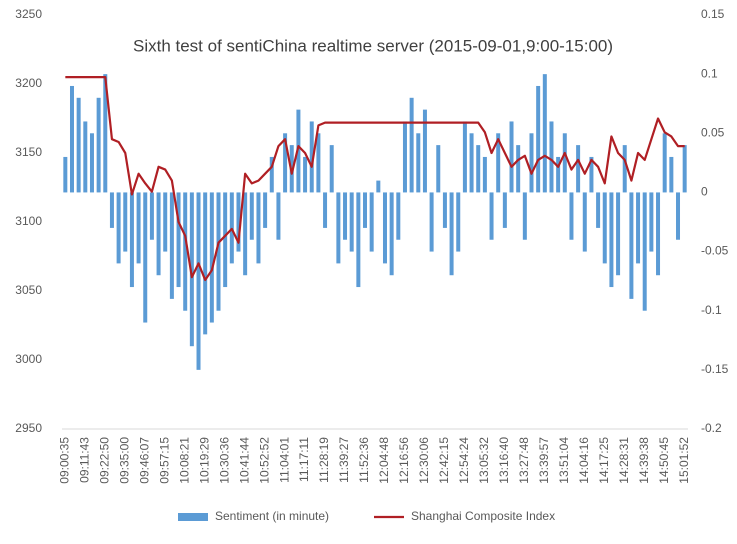  What do you see at coordinates (644, 460) in the screenshot?
I see `x-tick-label: 14:39:38` at bounding box center [644, 460].